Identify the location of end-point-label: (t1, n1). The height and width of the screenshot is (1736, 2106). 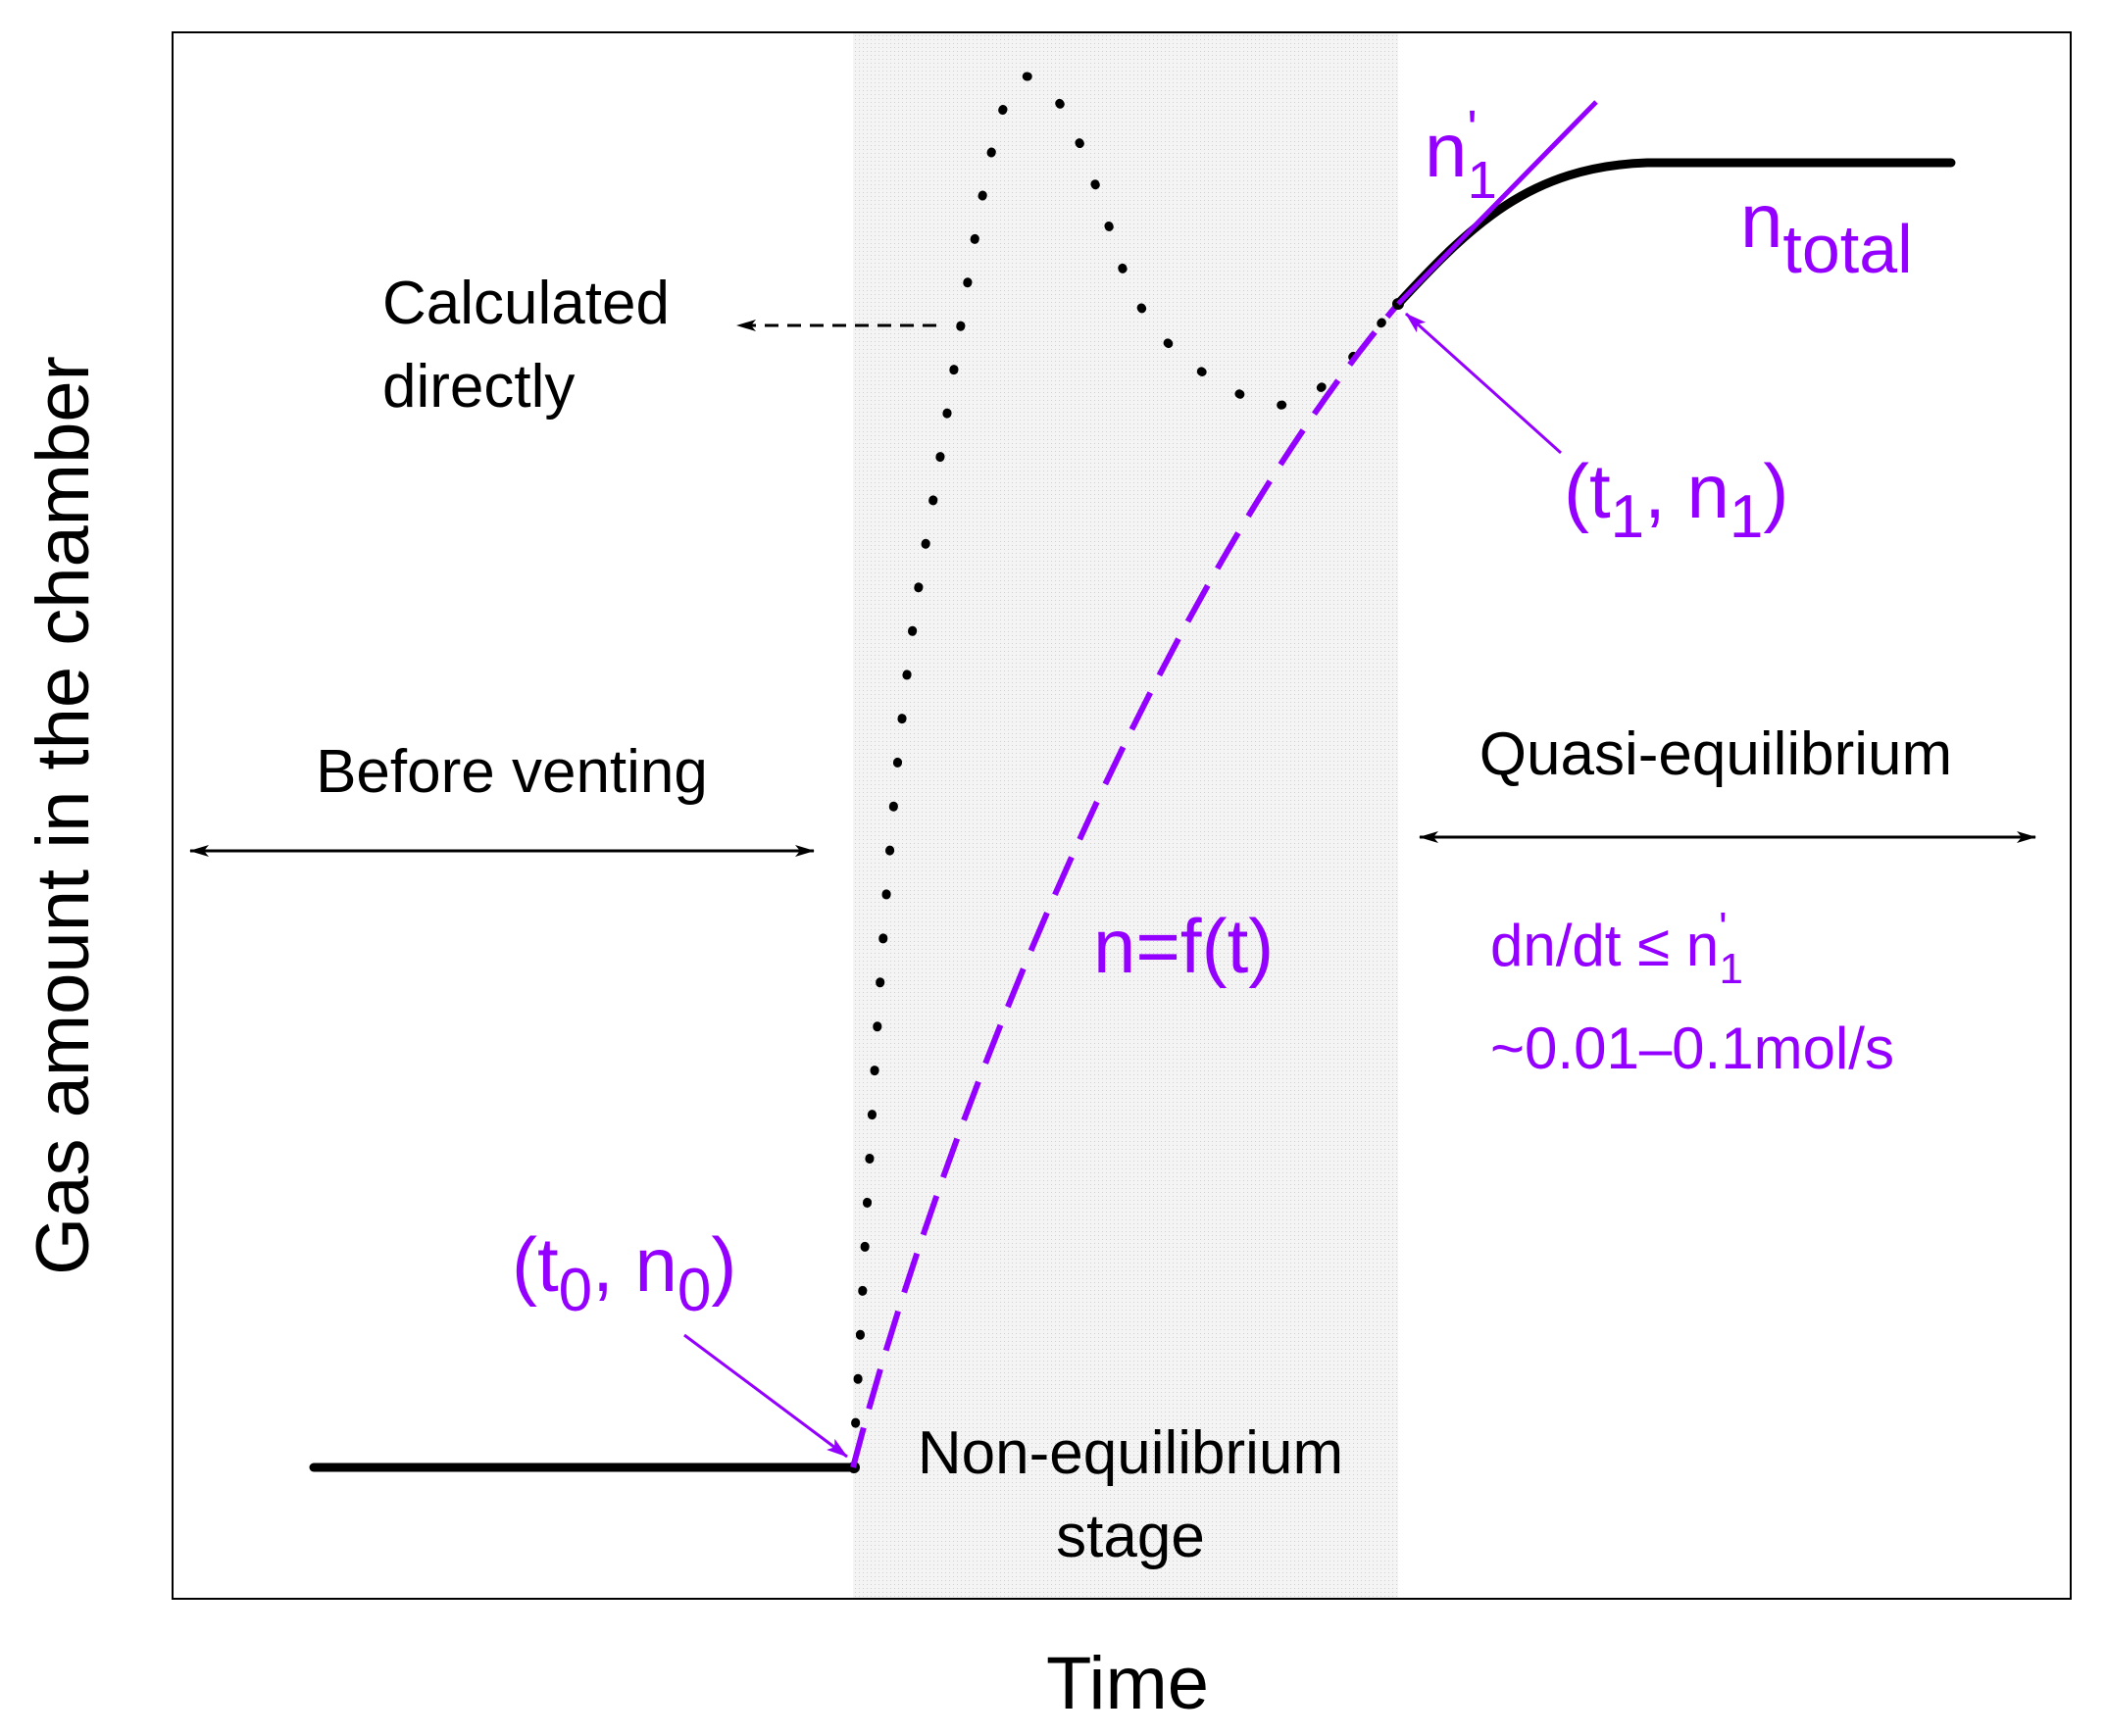
(1676, 500).